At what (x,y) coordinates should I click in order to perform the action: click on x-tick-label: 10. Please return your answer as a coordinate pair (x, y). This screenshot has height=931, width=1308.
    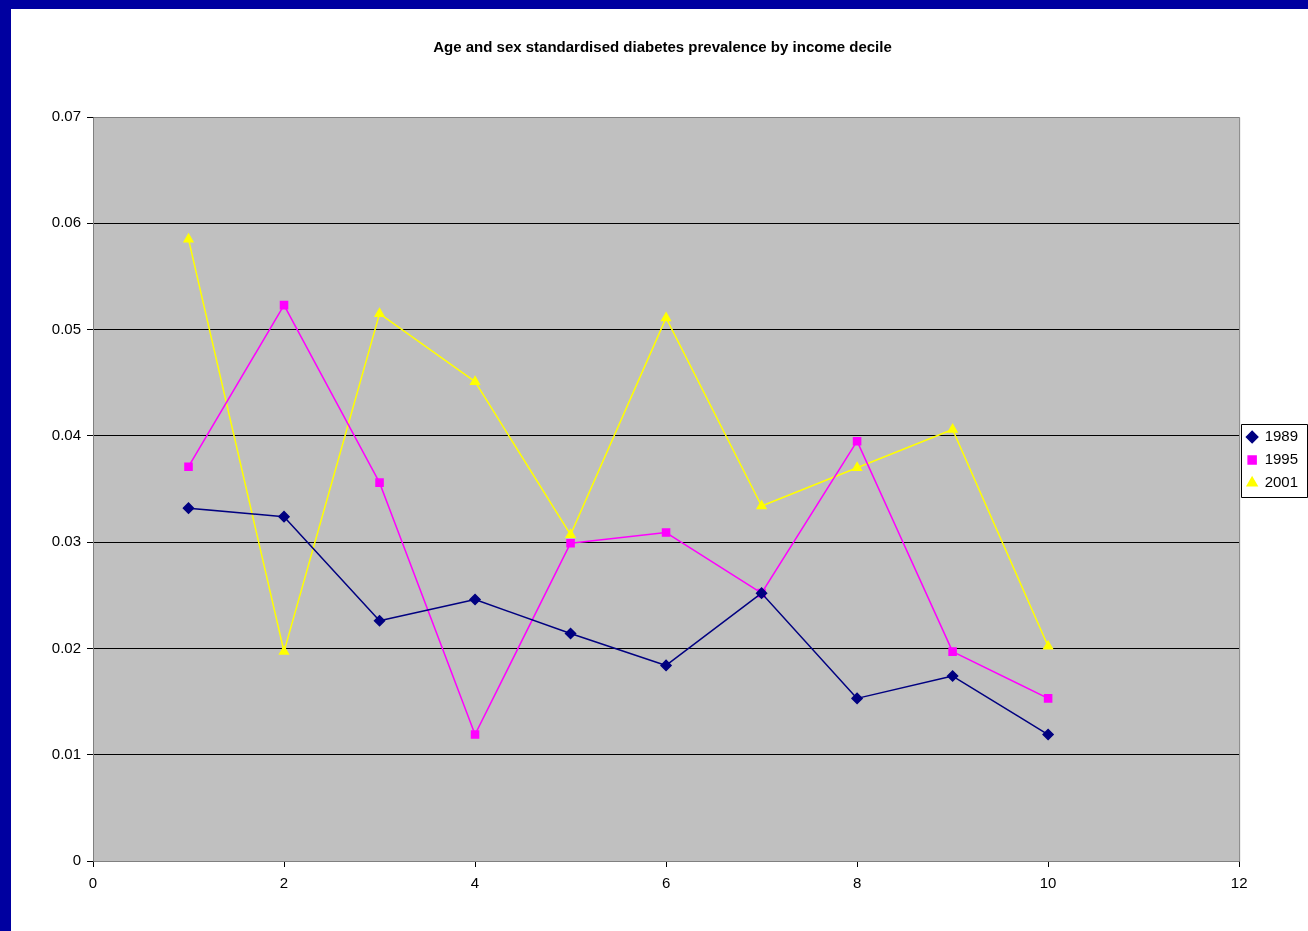
    Looking at the image, I should click on (1048, 883).